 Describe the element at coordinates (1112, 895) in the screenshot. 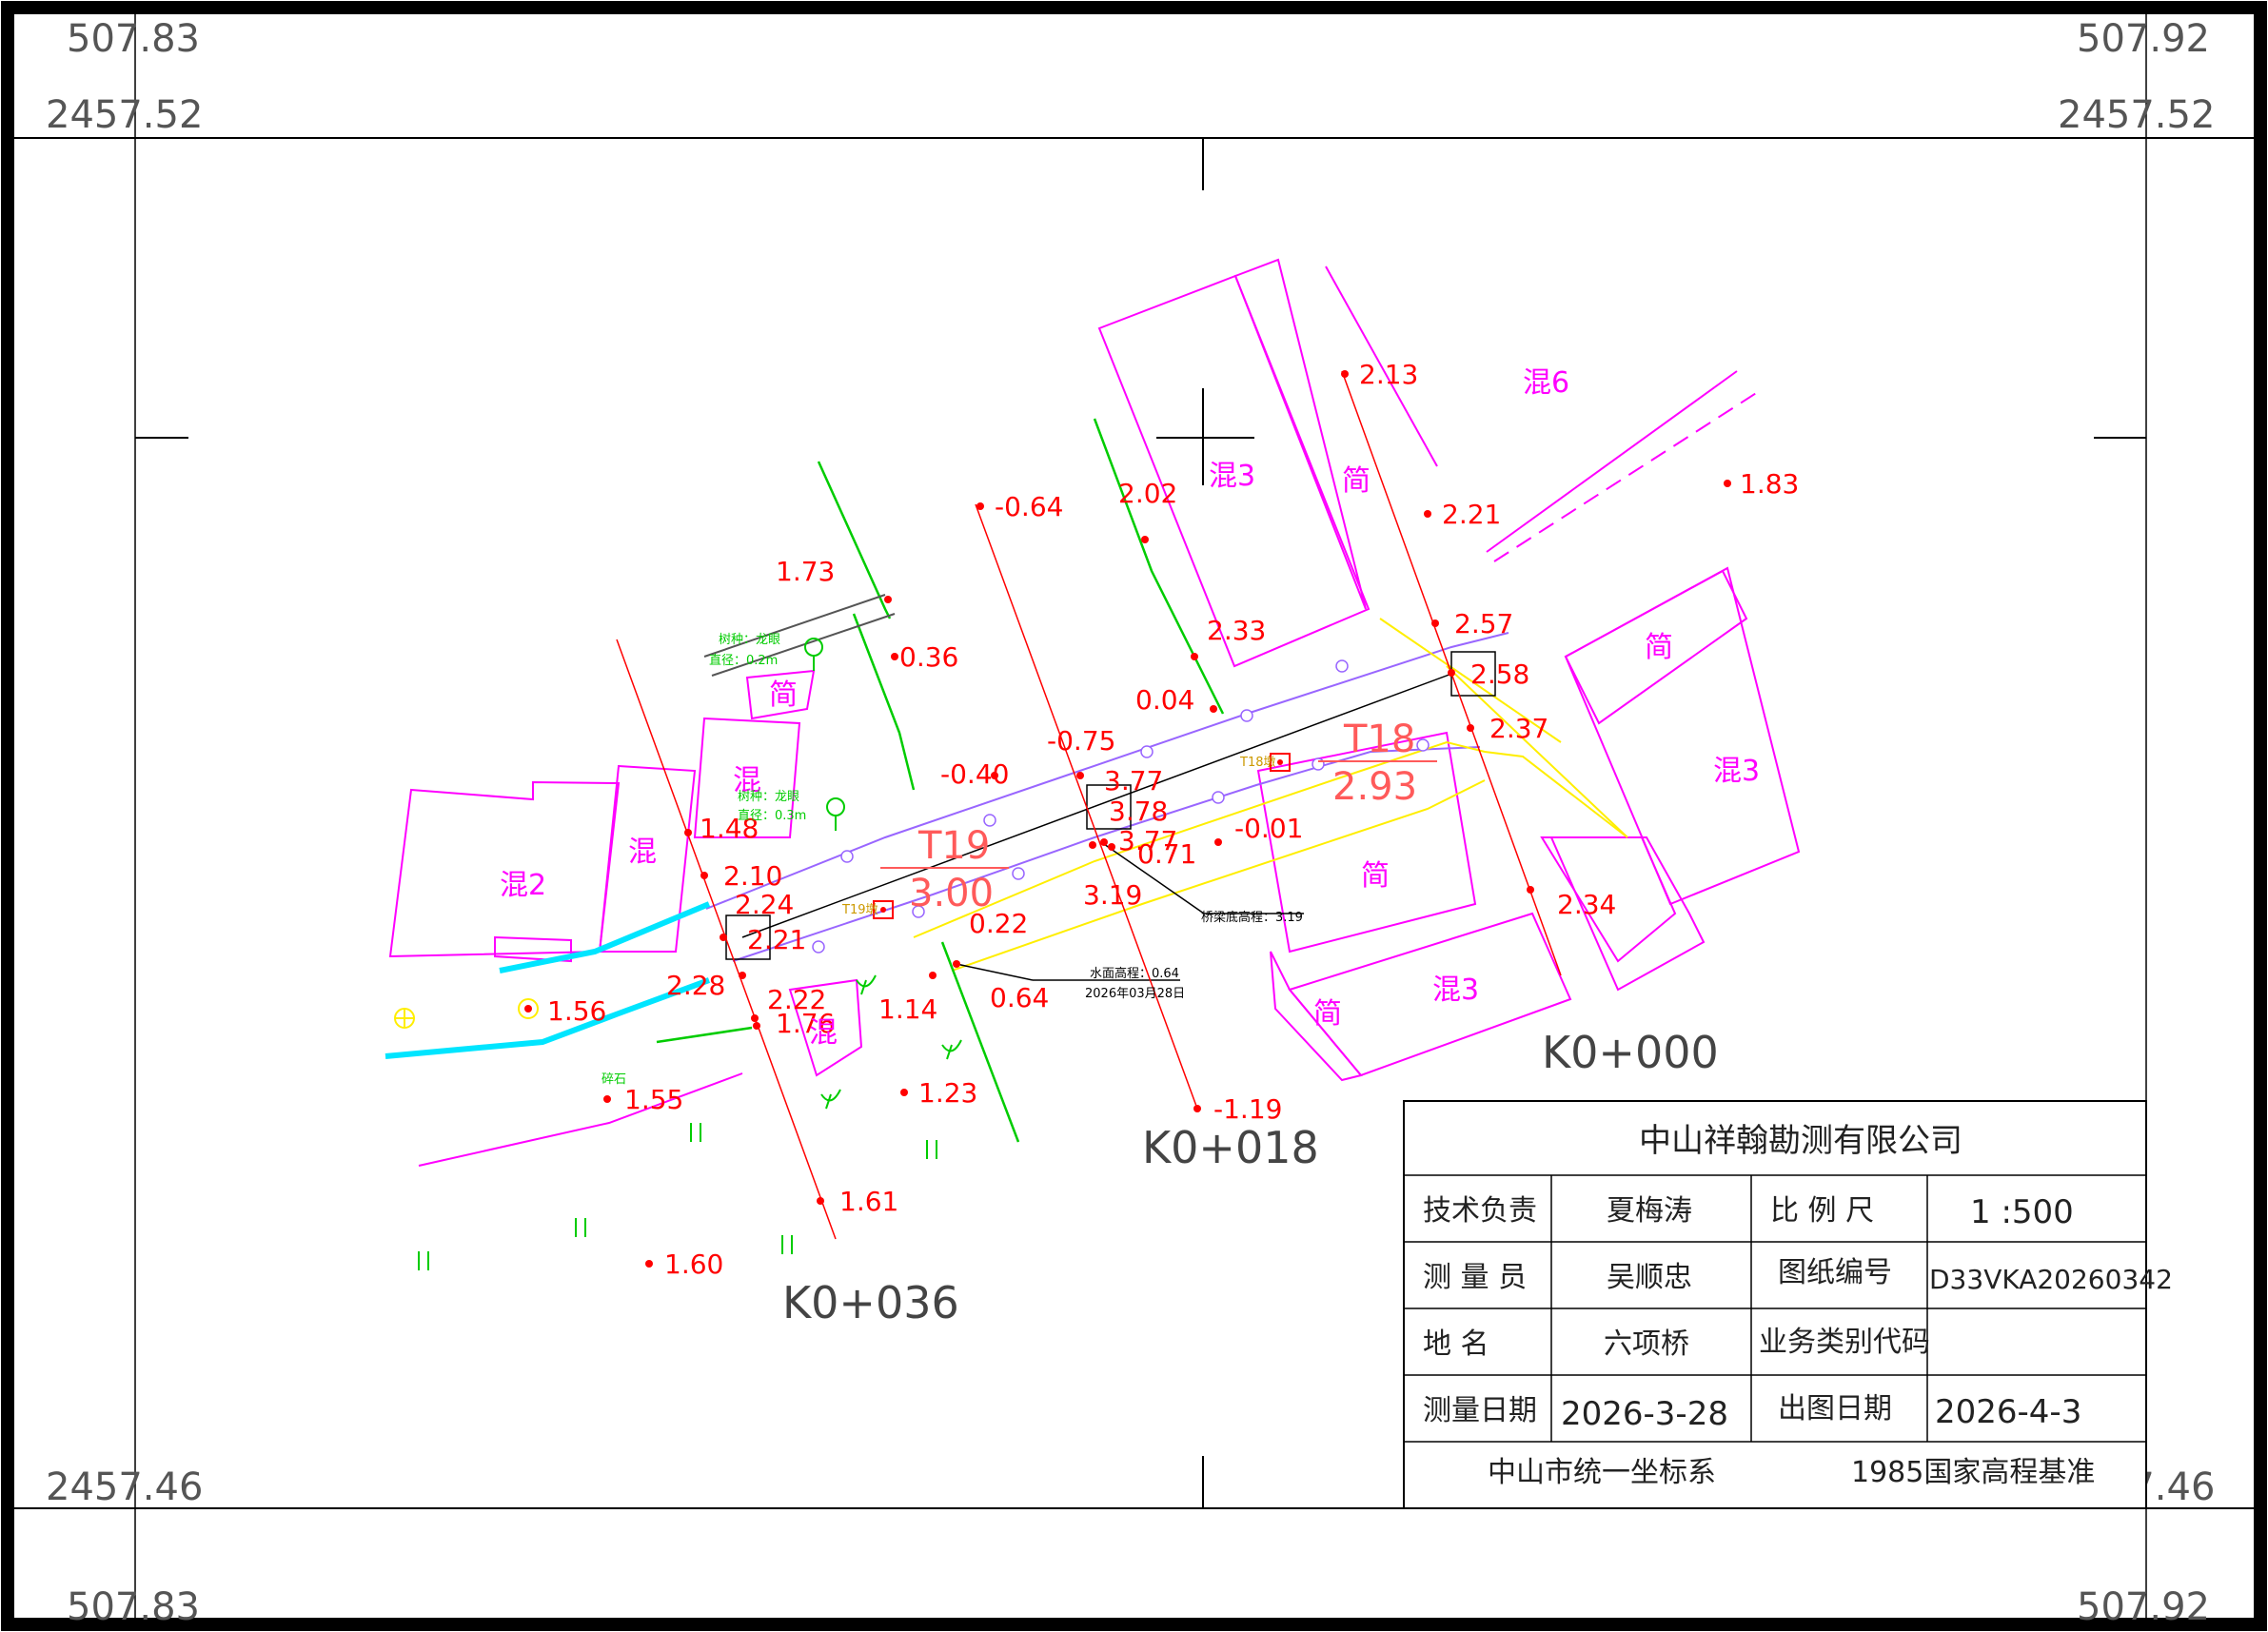

I see `elev-label: 3.19` at that location.